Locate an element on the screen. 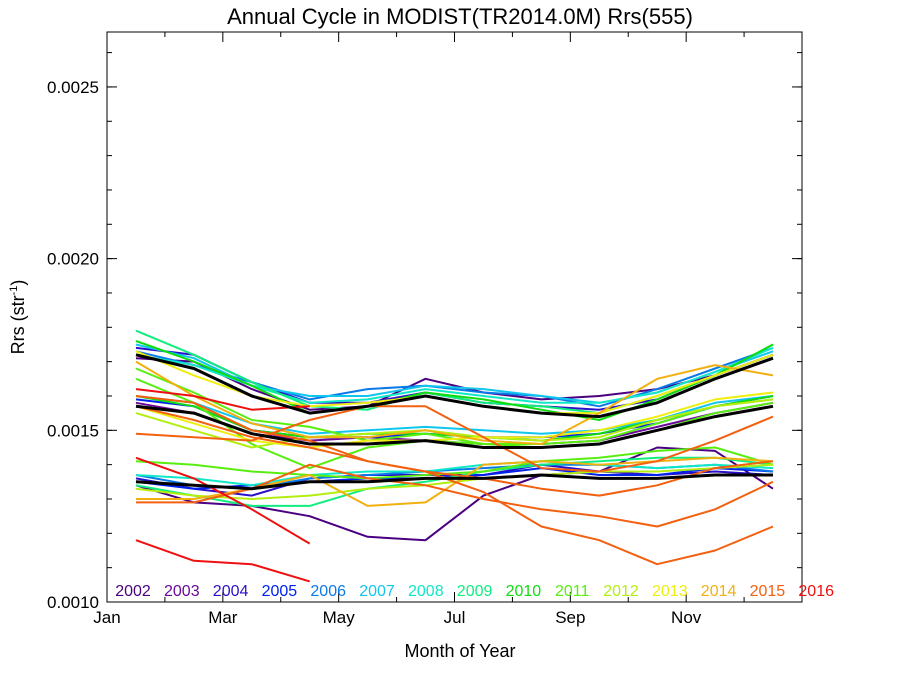 This screenshot has height=675, width=900. legend-entry-2013: 2013 is located at coordinates (670, 591).